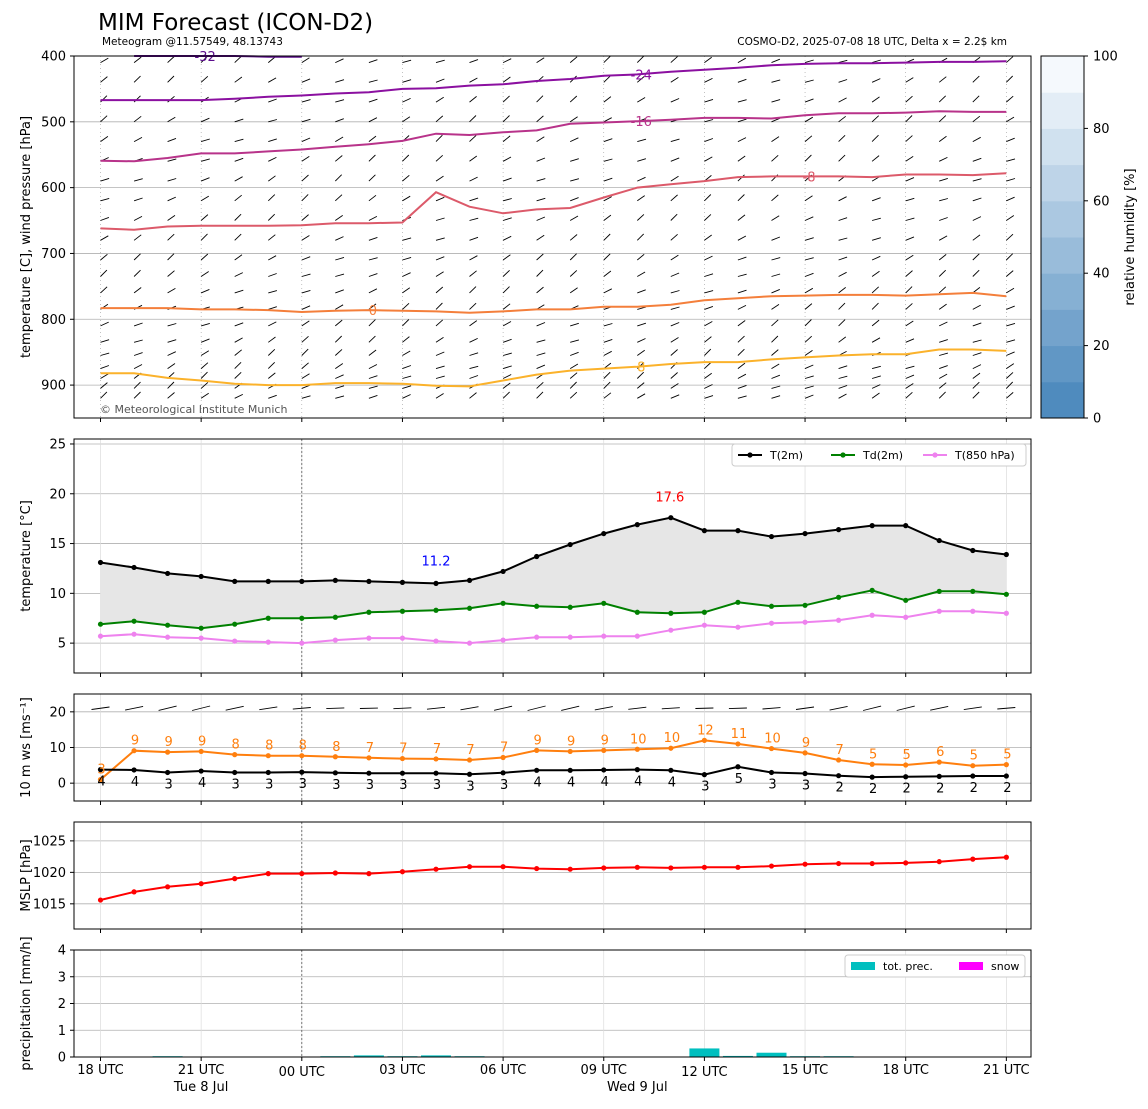 The image size is (1148, 1109). Describe the element at coordinates (1101, 346) in the screenshot. I see `colorbar-tick-label: 20` at that location.